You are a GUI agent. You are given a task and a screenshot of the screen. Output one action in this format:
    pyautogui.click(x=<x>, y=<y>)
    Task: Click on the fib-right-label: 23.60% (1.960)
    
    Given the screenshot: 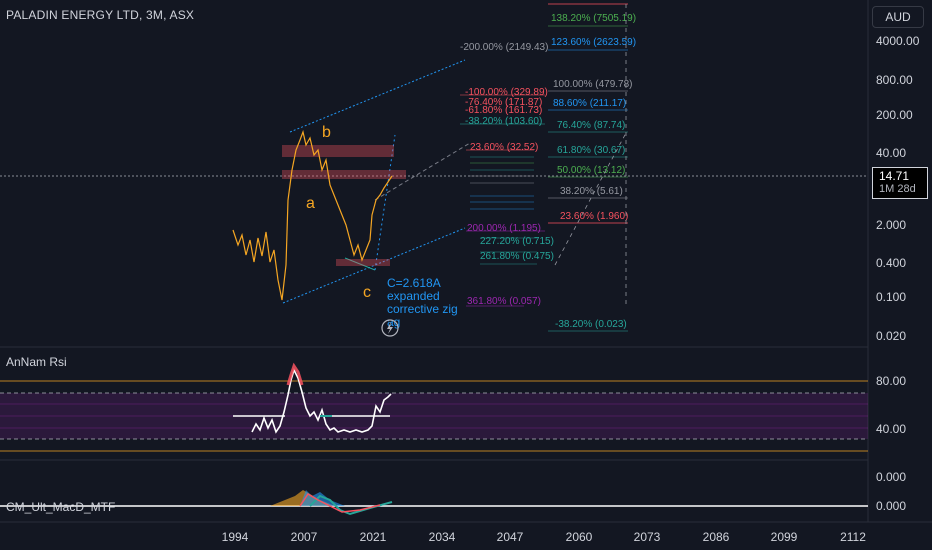 What is the action you would take?
    pyautogui.click(x=594, y=216)
    